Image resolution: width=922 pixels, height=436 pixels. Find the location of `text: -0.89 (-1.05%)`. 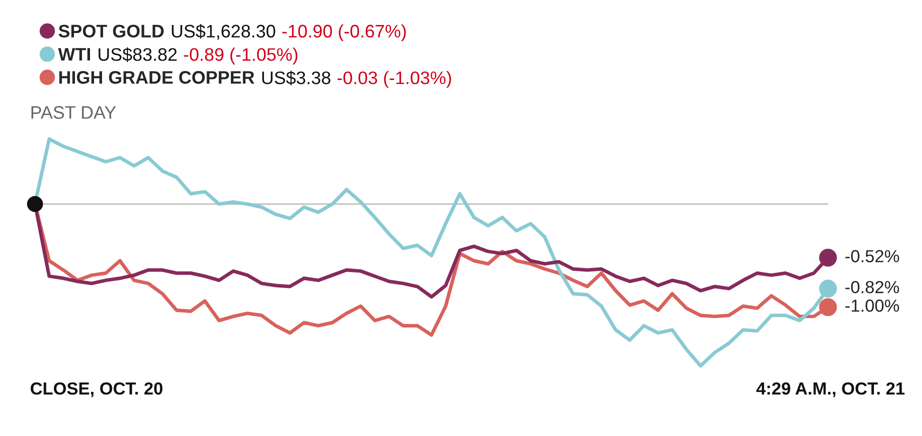

text: -0.89 (-1.05%) is located at coordinates (241, 56).